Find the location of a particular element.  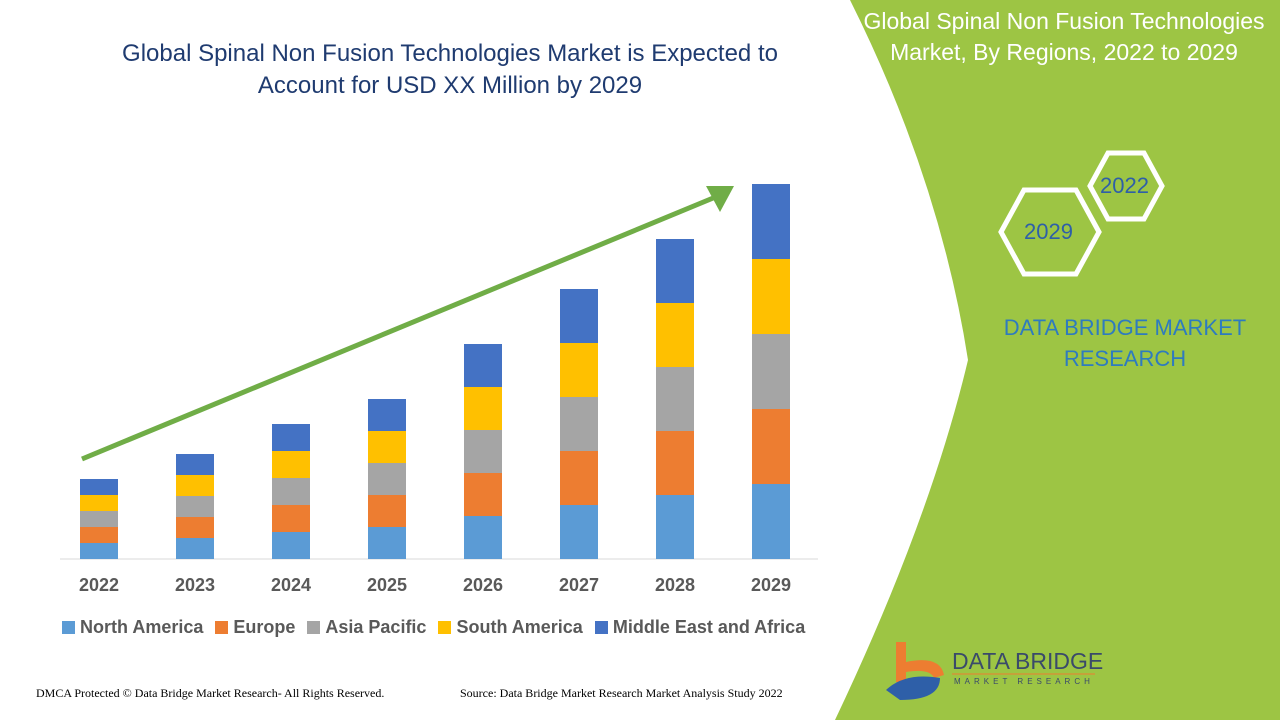

hex-year-2022: 2022 is located at coordinates (1124, 185).